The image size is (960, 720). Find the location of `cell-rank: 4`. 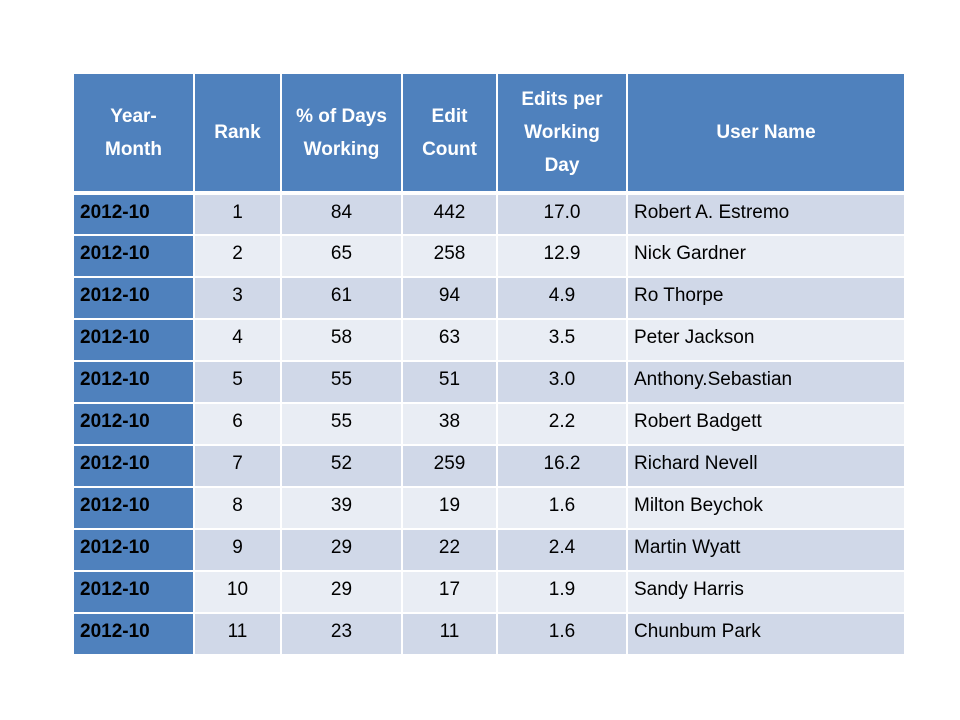

cell-rank: 4 is located at coordinates (237, 340).